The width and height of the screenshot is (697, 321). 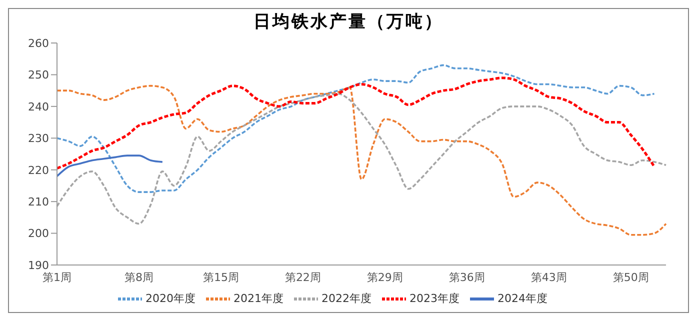 I want to click on y-tick-label: 210, so click(x=38, y=201).